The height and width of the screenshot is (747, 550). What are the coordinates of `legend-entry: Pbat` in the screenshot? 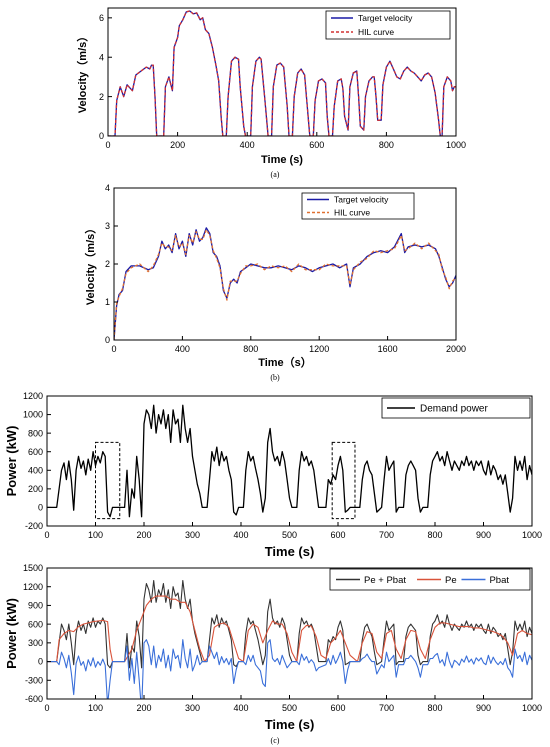 It's located at (499, 580).